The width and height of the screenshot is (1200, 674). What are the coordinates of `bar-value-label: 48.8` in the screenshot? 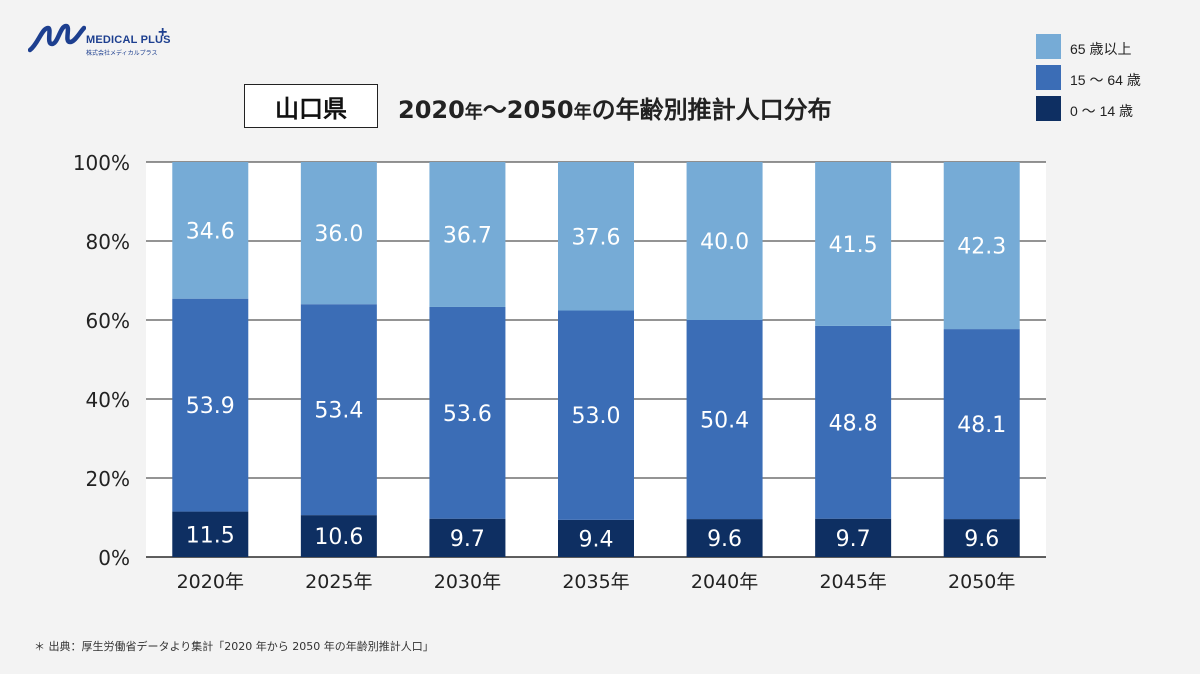 It's located at (853, 423).